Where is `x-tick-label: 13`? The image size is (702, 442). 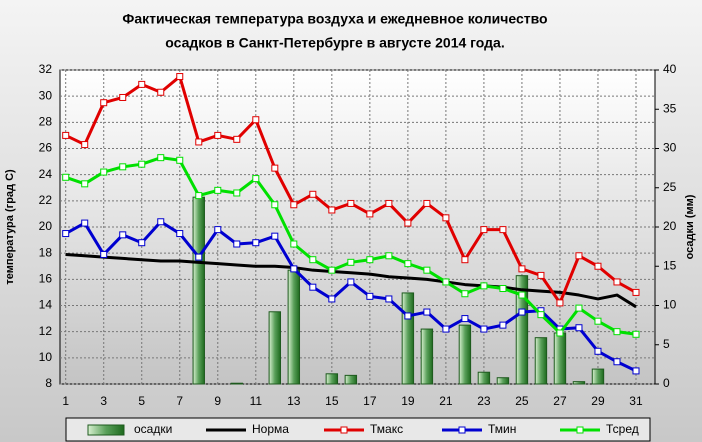
x-tick-label: 13 is located at coordinates (294, 401).